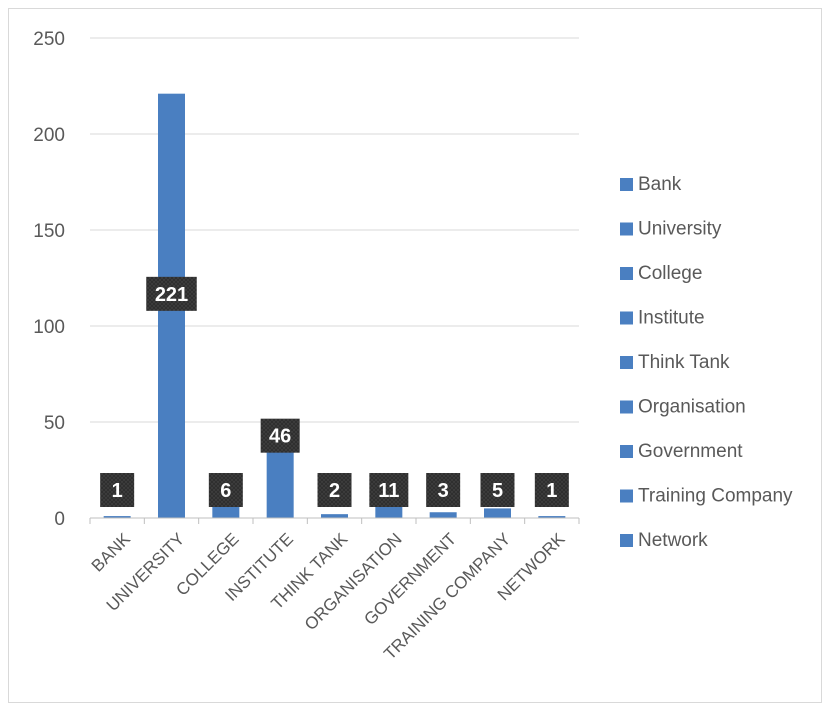 The image size is (830, 711). I want to click on bar-government, so click(443, 515).